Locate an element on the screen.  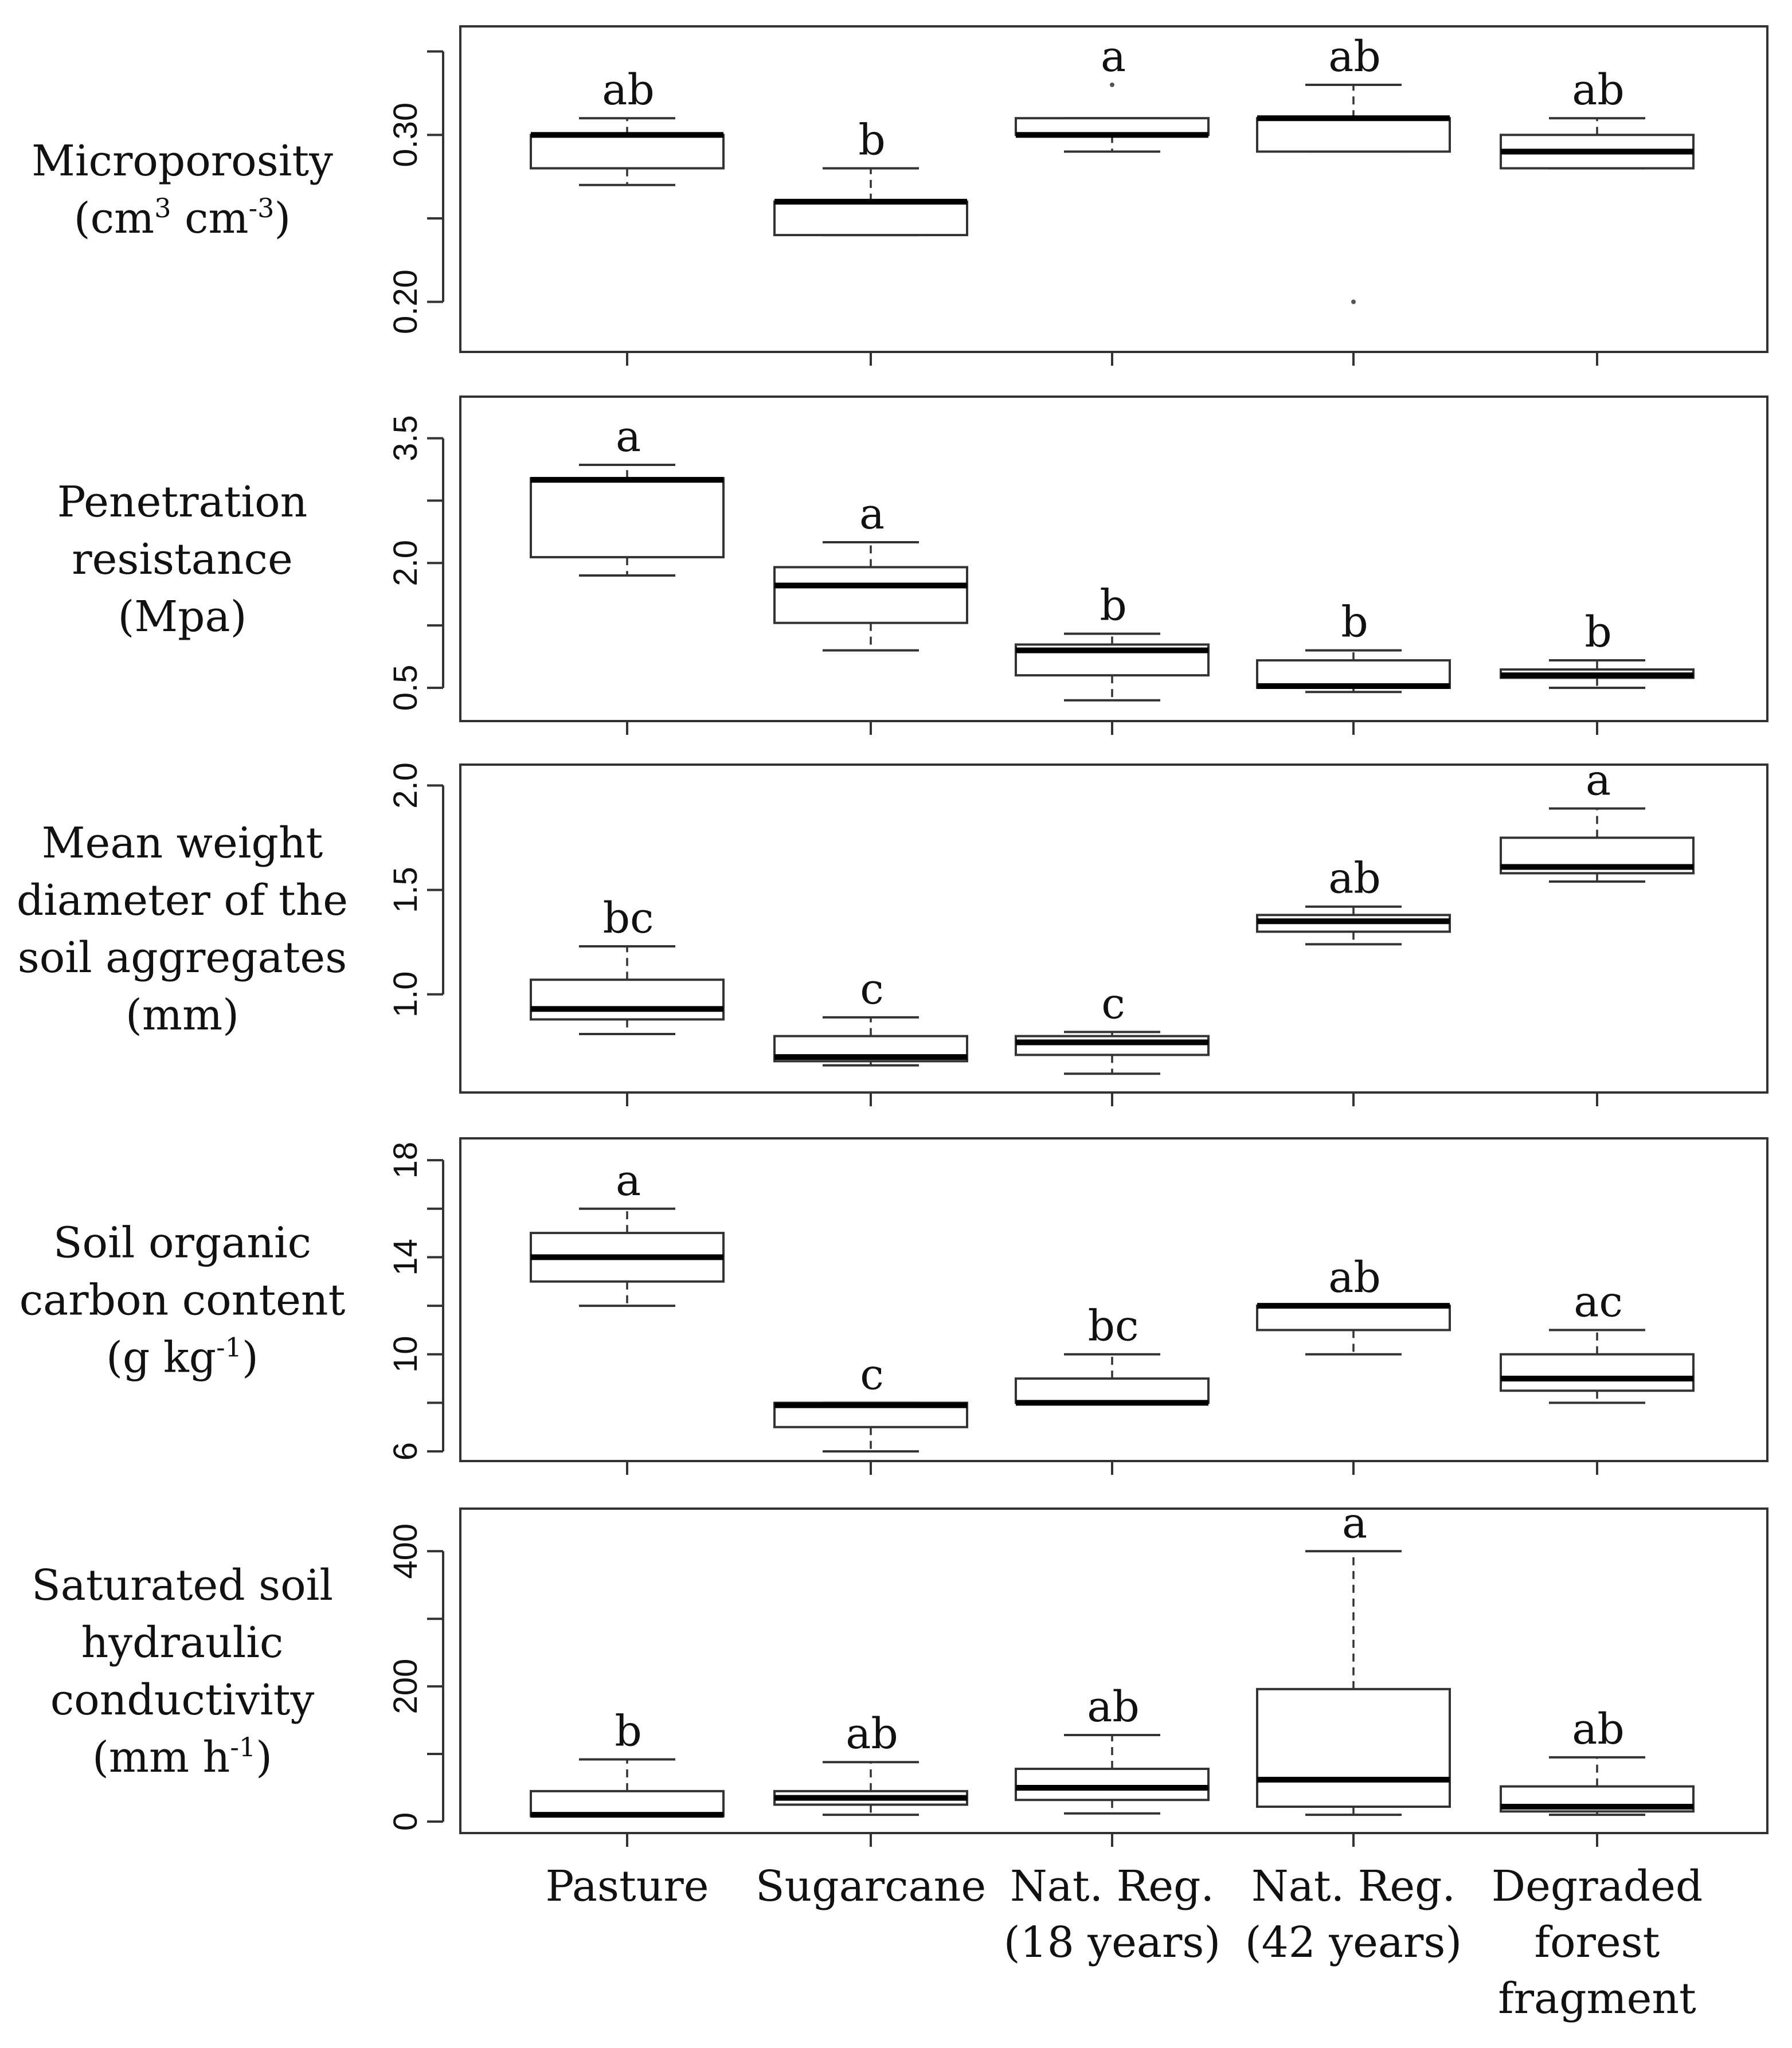
y-tick-label: 10 is located at coordinates (406, 1354).